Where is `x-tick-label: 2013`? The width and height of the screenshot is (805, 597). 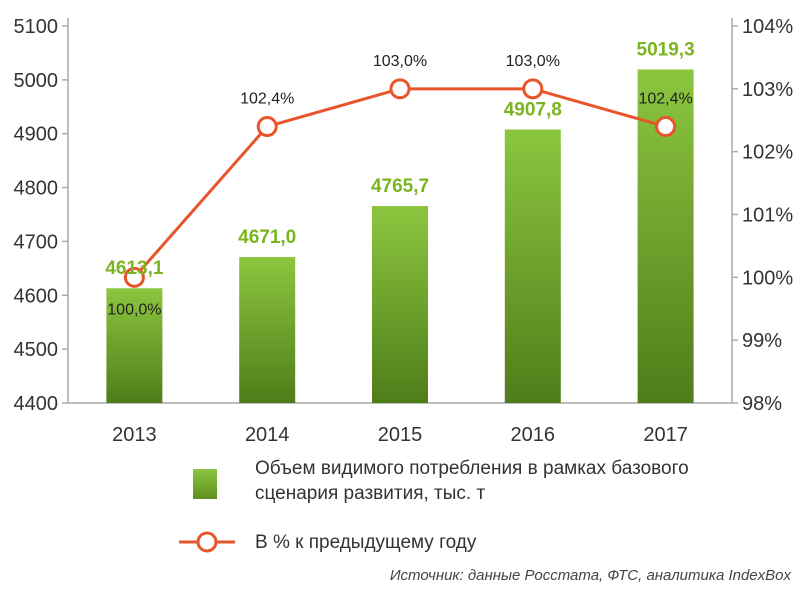 x-tick-label: 2013 is located at coordinates (134, 435).